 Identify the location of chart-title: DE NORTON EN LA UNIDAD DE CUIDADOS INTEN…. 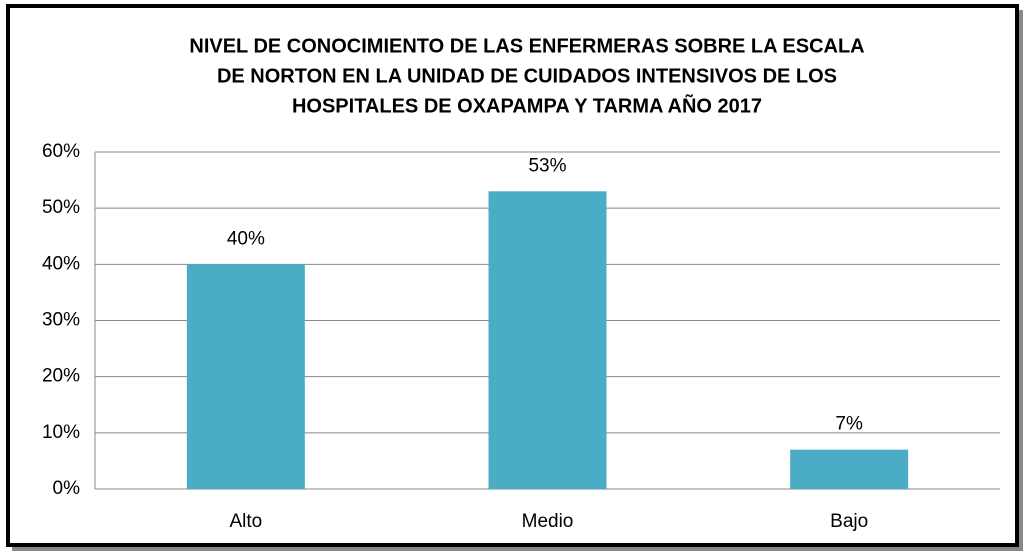
(527, 76).